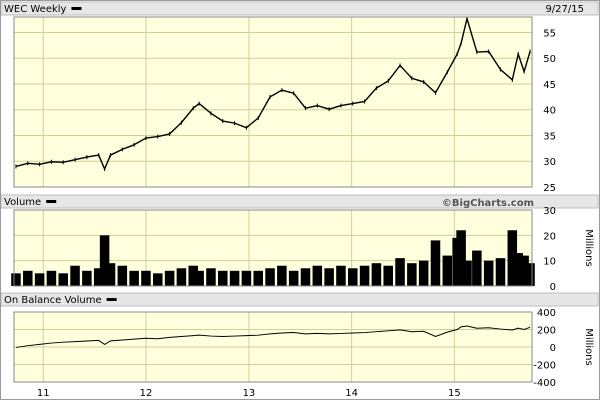 This screenshot has height=404, width=600. I want to click on y-tick-label: 25, so click(549, 188).